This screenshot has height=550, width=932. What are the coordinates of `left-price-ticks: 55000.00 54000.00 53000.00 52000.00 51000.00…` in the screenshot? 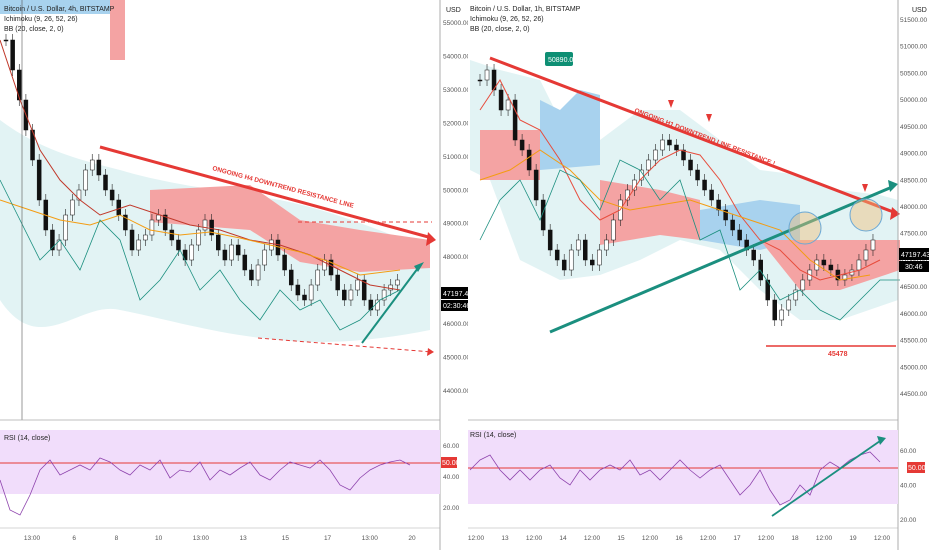 It's located at (456, 207).